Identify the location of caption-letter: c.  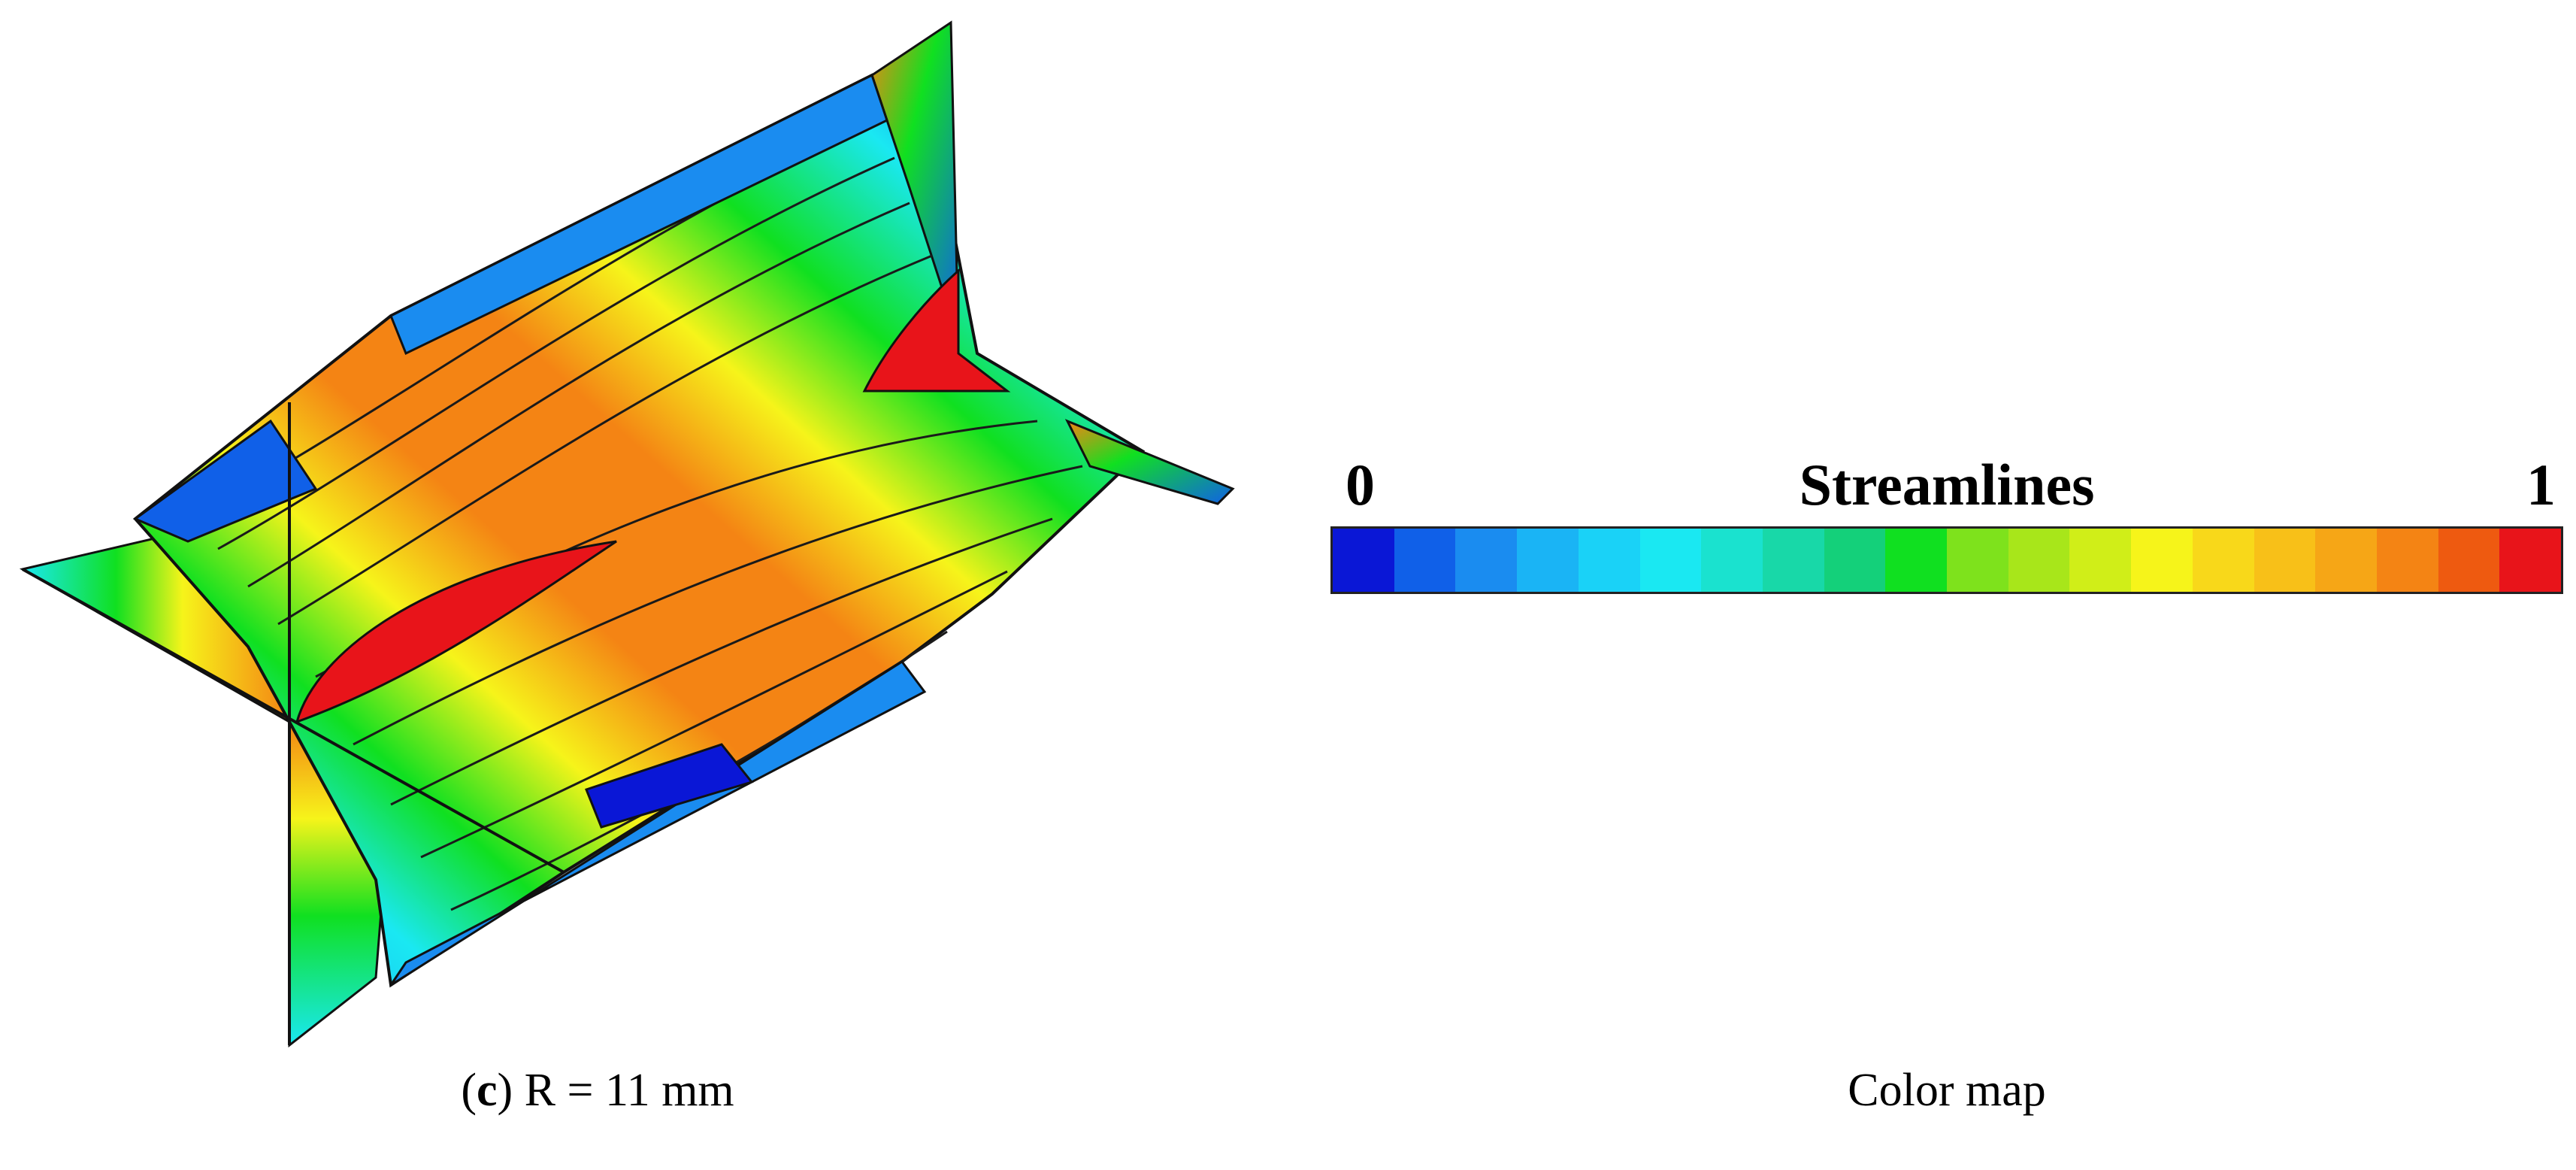
(487, 1090).